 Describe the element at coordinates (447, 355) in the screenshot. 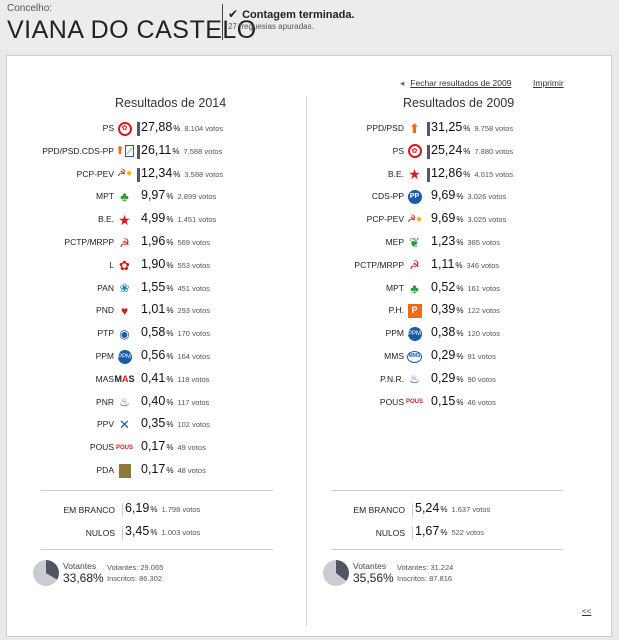

I see `party-percentage: 0,29%` at that location.